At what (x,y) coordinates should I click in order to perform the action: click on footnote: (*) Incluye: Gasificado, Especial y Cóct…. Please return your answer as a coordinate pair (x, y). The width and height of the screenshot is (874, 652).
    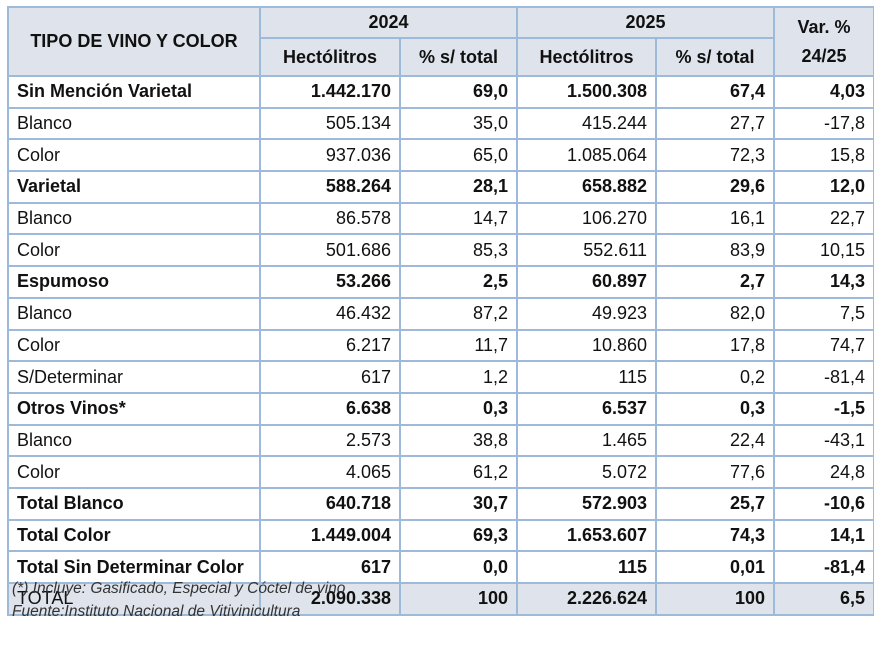
    Looking at the image, I should click on (179, 588).